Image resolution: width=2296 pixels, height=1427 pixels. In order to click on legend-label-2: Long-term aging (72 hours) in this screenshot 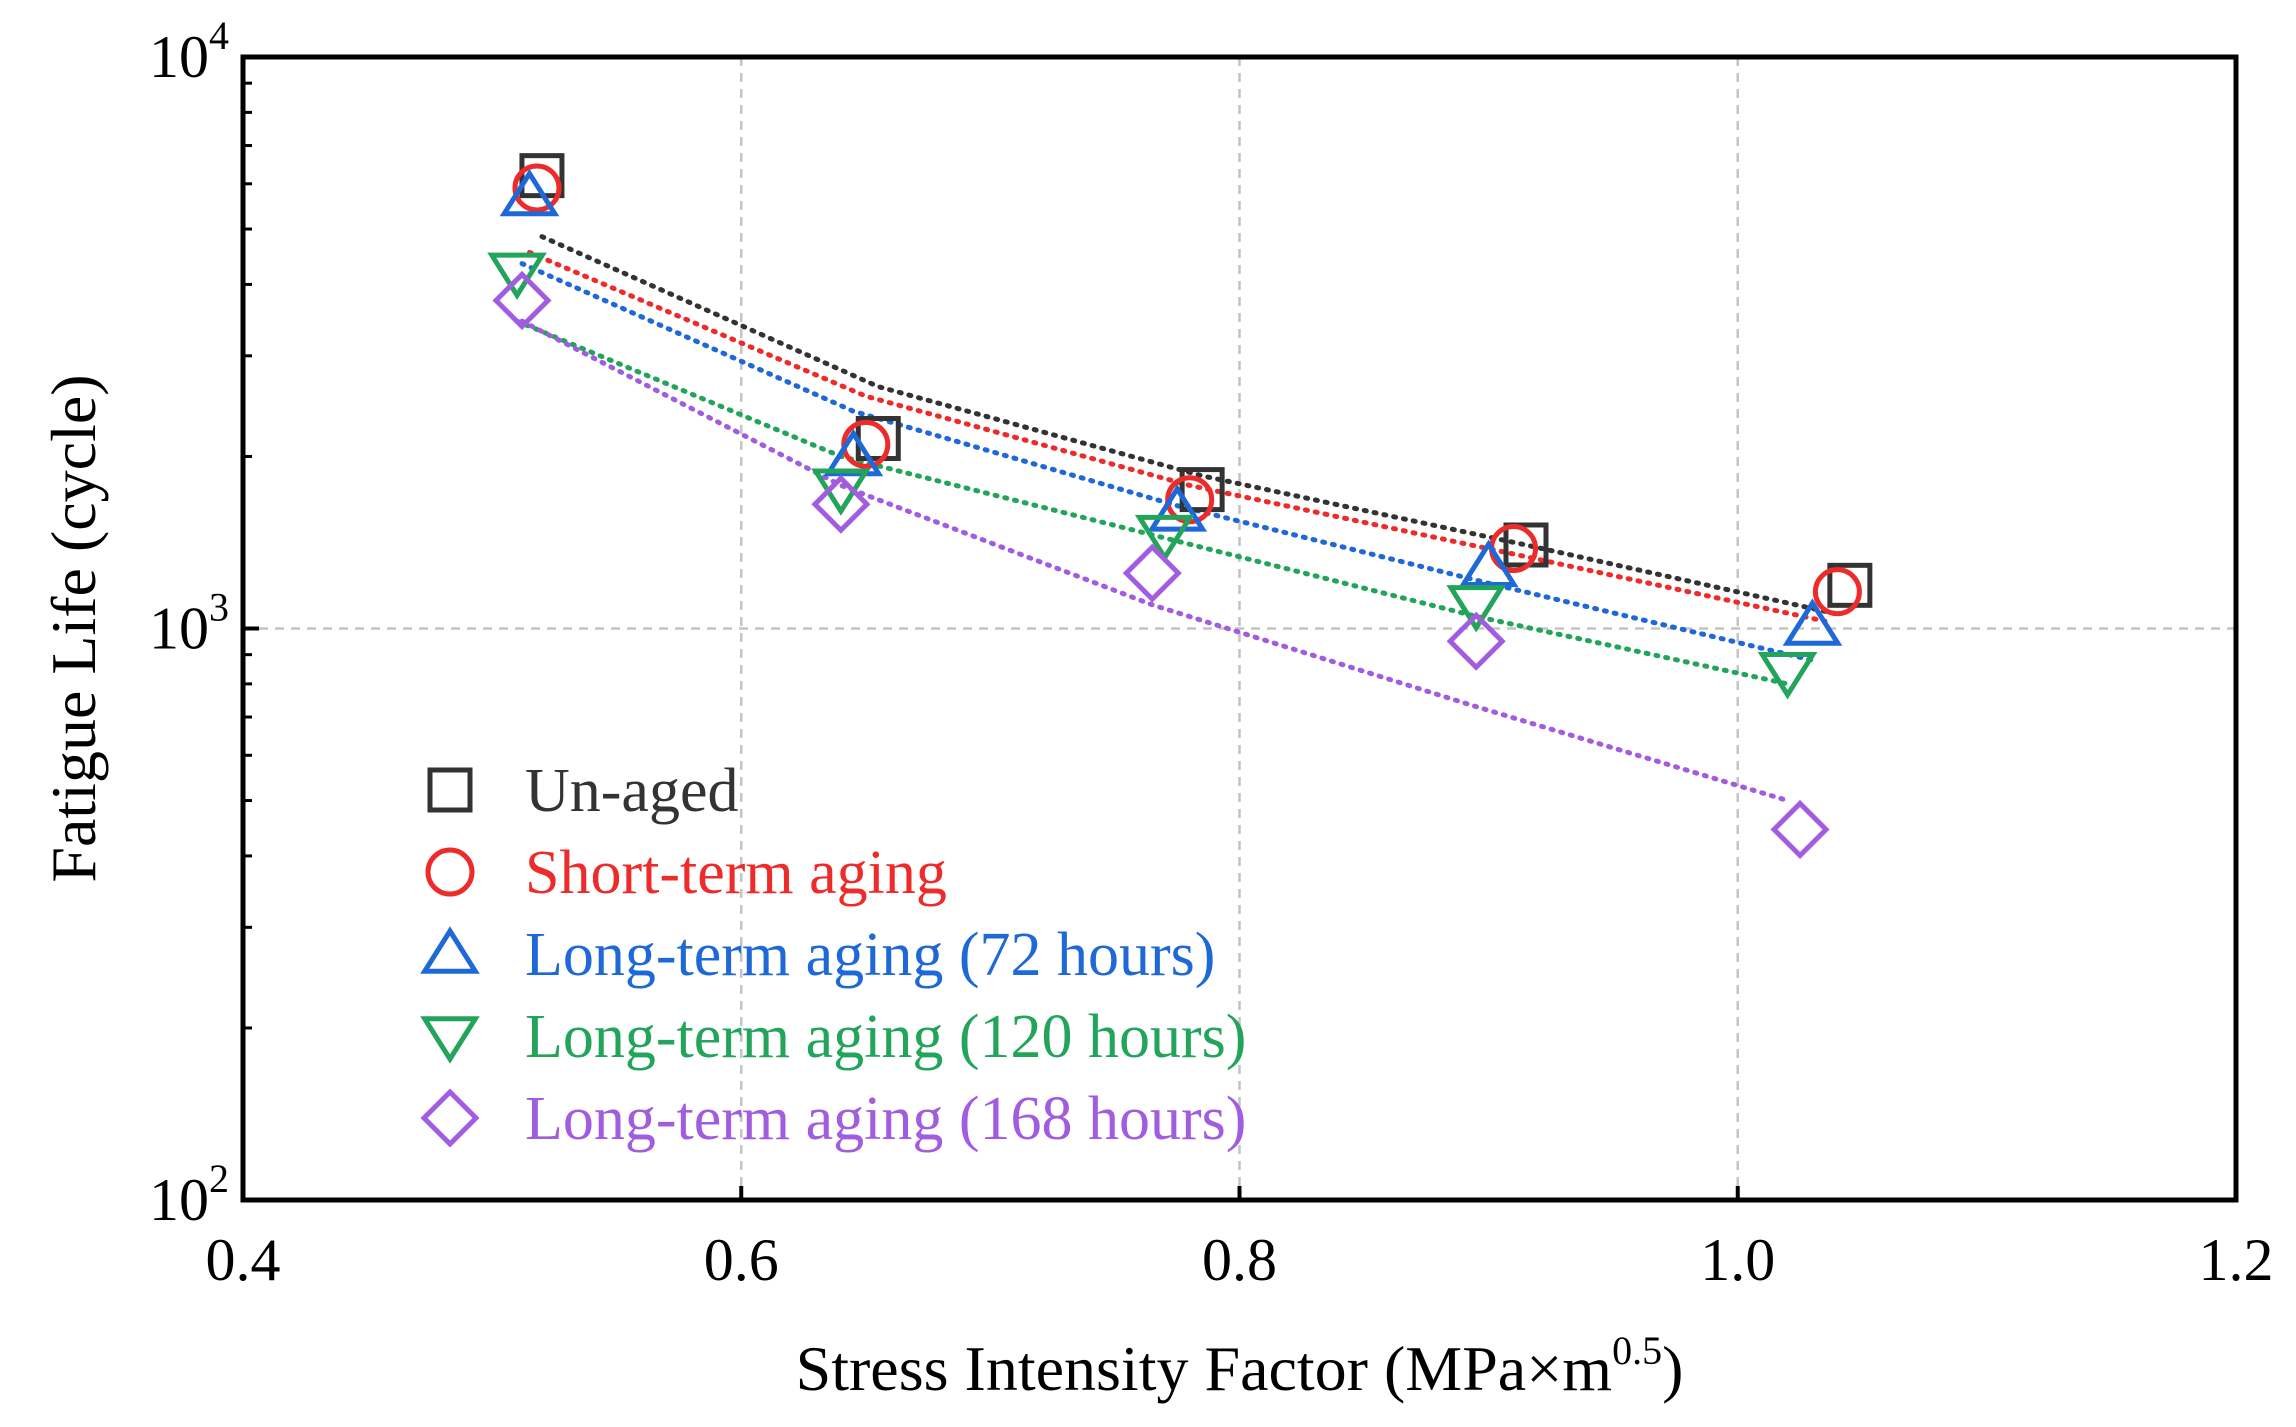, I will do `click(870, 955)`.